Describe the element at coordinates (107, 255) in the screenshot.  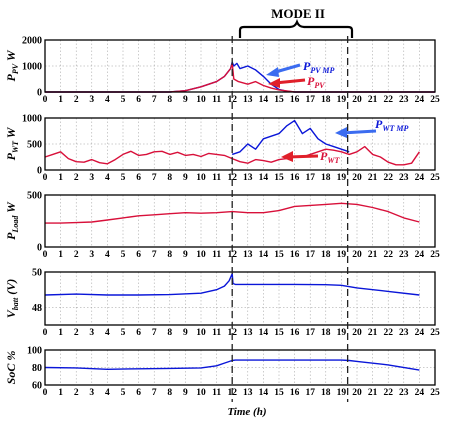
I see `x-tick-label: 4` at that location.